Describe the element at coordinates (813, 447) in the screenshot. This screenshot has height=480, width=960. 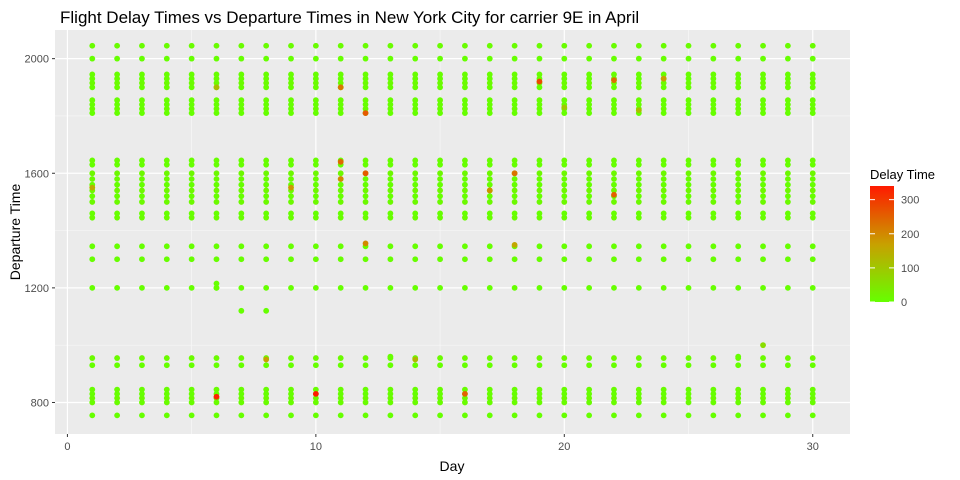
I see `x-tick-label: 30` at that location.